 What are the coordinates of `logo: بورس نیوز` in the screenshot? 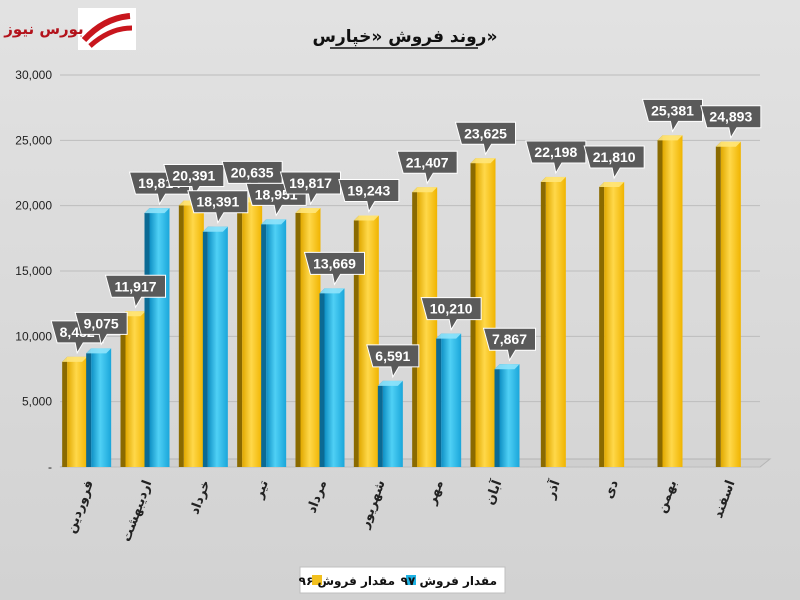 It's located at (69, 29).